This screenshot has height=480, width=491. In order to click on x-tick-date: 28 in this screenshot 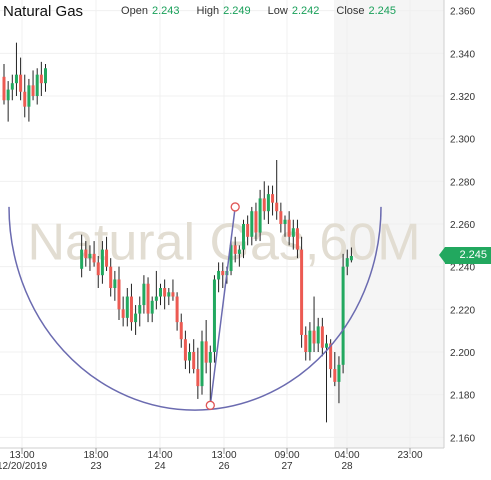, I will do `click(347, 466)`.